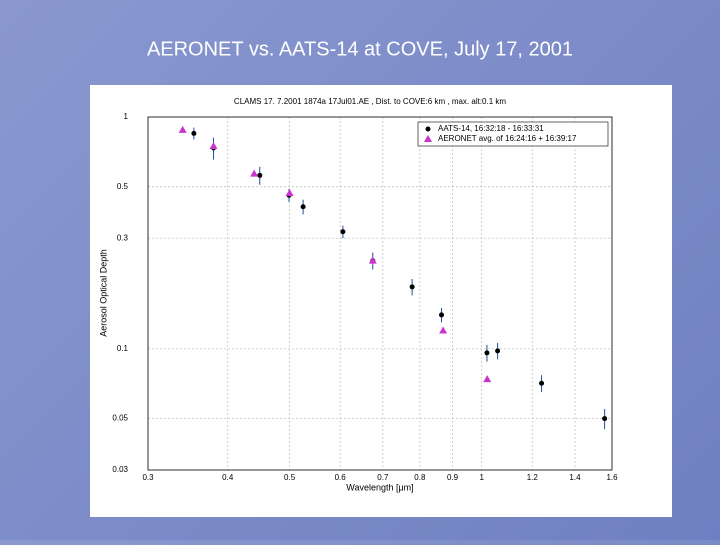 The image size is (720, 545). What do you see at coordinates (341, 477) in the screenshot?
I see `x-tick-label: 0.6` at bounding box center [341, 477].